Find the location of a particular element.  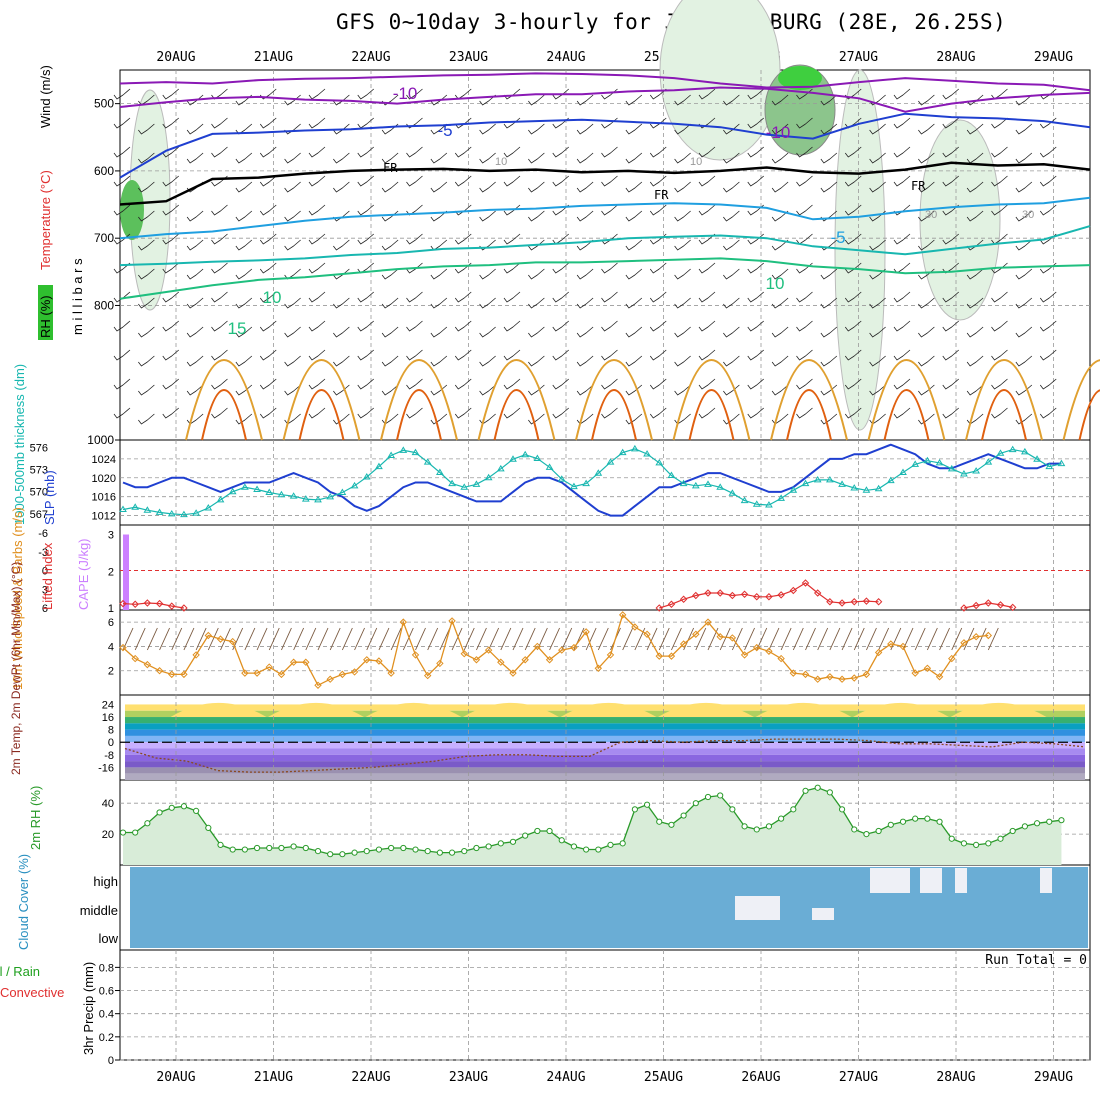

rh-shade-high is located at coordinates (132, 210).